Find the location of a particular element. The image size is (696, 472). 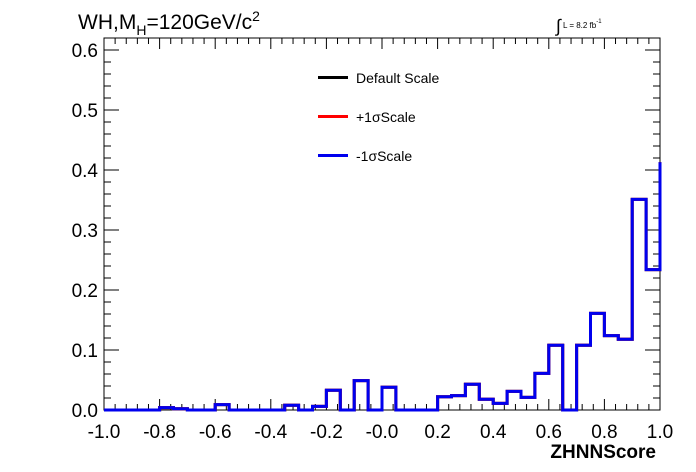

lumi-superscript: -1 is located at coordinates (599, 22).